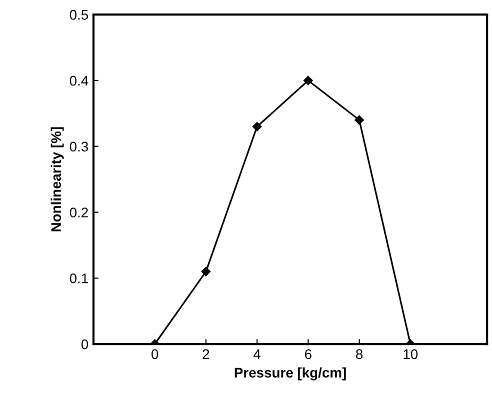 This screenshot has height=417, width=492. Describe the element at coordinates (79, 278) in the screenshot. I see `y-tick-label: 0.1` at that location.